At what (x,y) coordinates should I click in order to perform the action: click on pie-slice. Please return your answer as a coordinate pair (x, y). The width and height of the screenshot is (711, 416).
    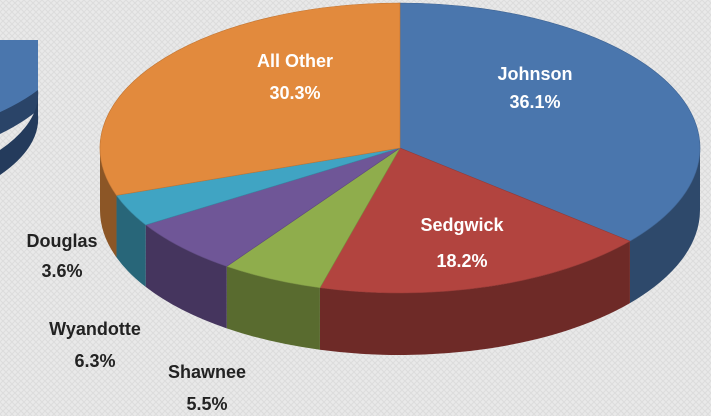
    Looking at the image, I should click on (273, 207).